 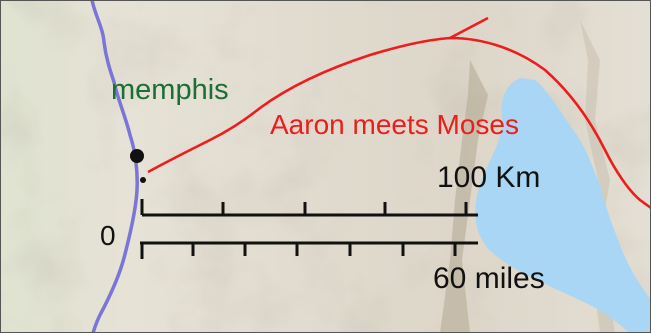 I want to click on route-branch, so click(x=469, y=28).